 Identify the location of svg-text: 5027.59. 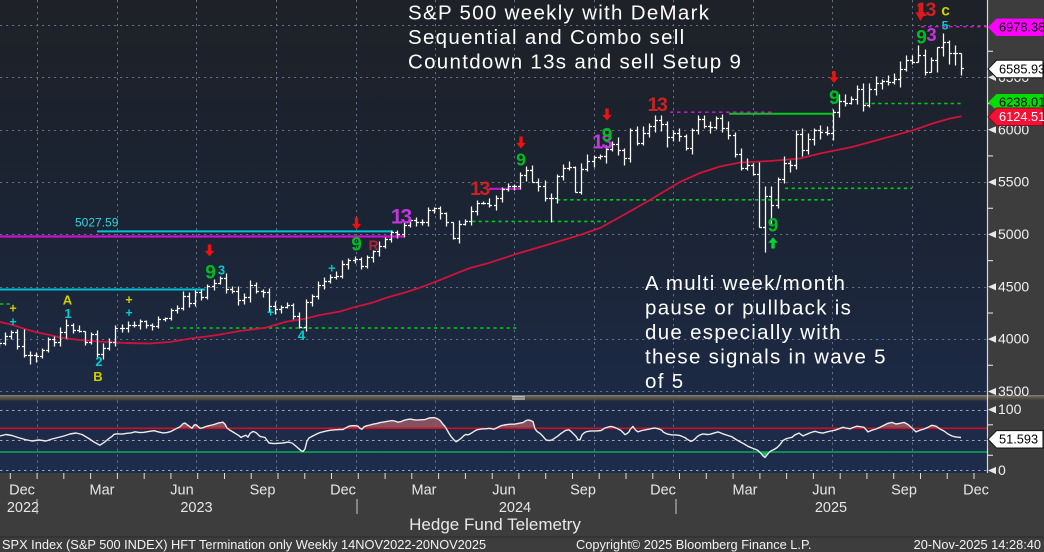
(97, 223).